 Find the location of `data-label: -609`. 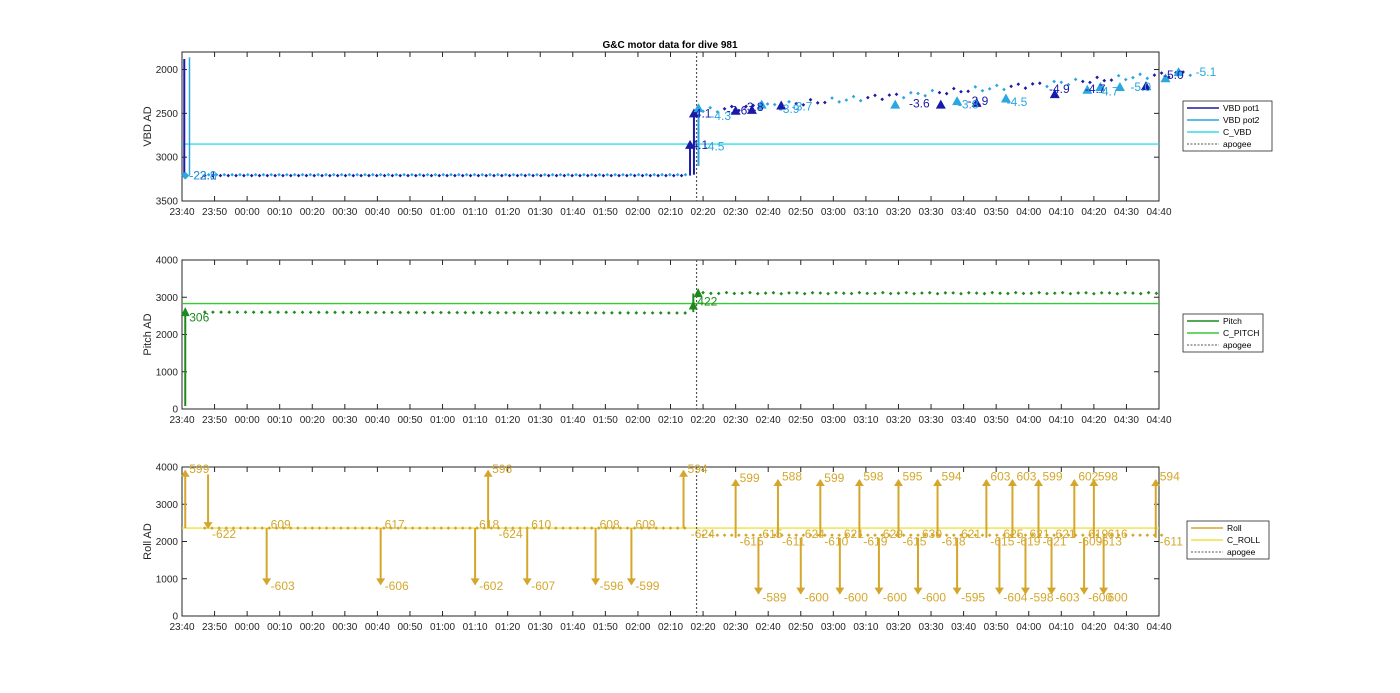

data-label: -609 is located at coordinates (1090, 542).